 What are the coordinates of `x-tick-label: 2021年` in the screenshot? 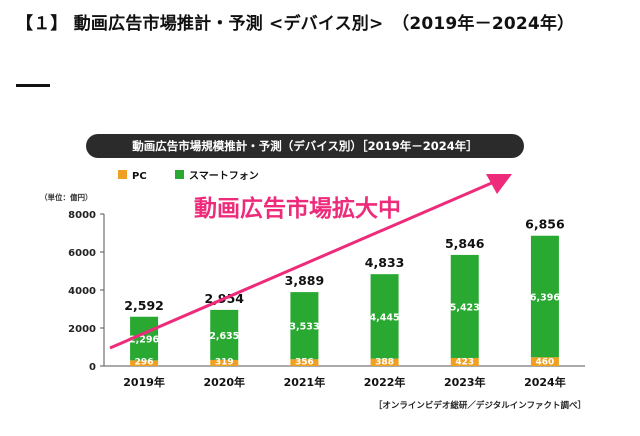 It's located at (305, 382).